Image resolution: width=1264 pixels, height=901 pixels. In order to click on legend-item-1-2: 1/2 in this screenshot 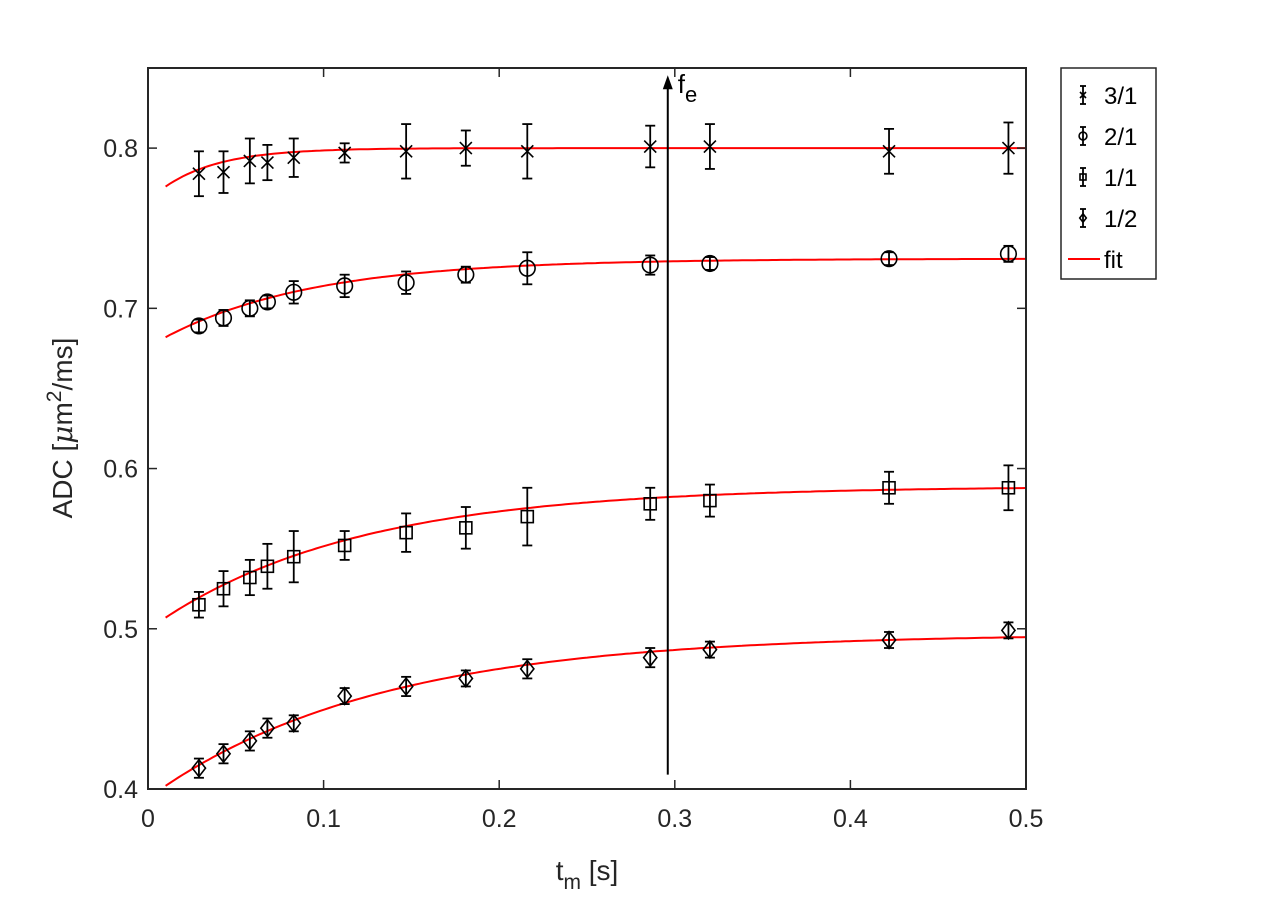, I will do `click(1107, 219)`.